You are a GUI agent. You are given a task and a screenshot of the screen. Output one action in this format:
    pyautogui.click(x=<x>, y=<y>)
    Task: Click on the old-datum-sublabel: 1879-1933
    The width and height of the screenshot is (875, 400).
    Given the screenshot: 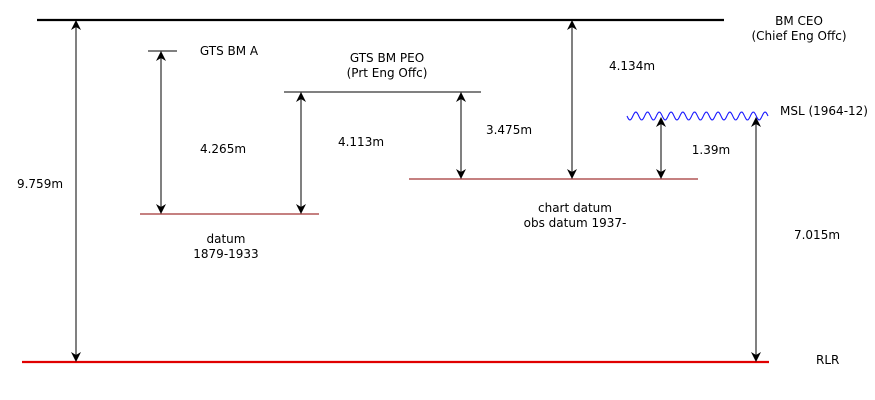 What is the action you would take?
    pyautogui.click(x=225, y=254)
    